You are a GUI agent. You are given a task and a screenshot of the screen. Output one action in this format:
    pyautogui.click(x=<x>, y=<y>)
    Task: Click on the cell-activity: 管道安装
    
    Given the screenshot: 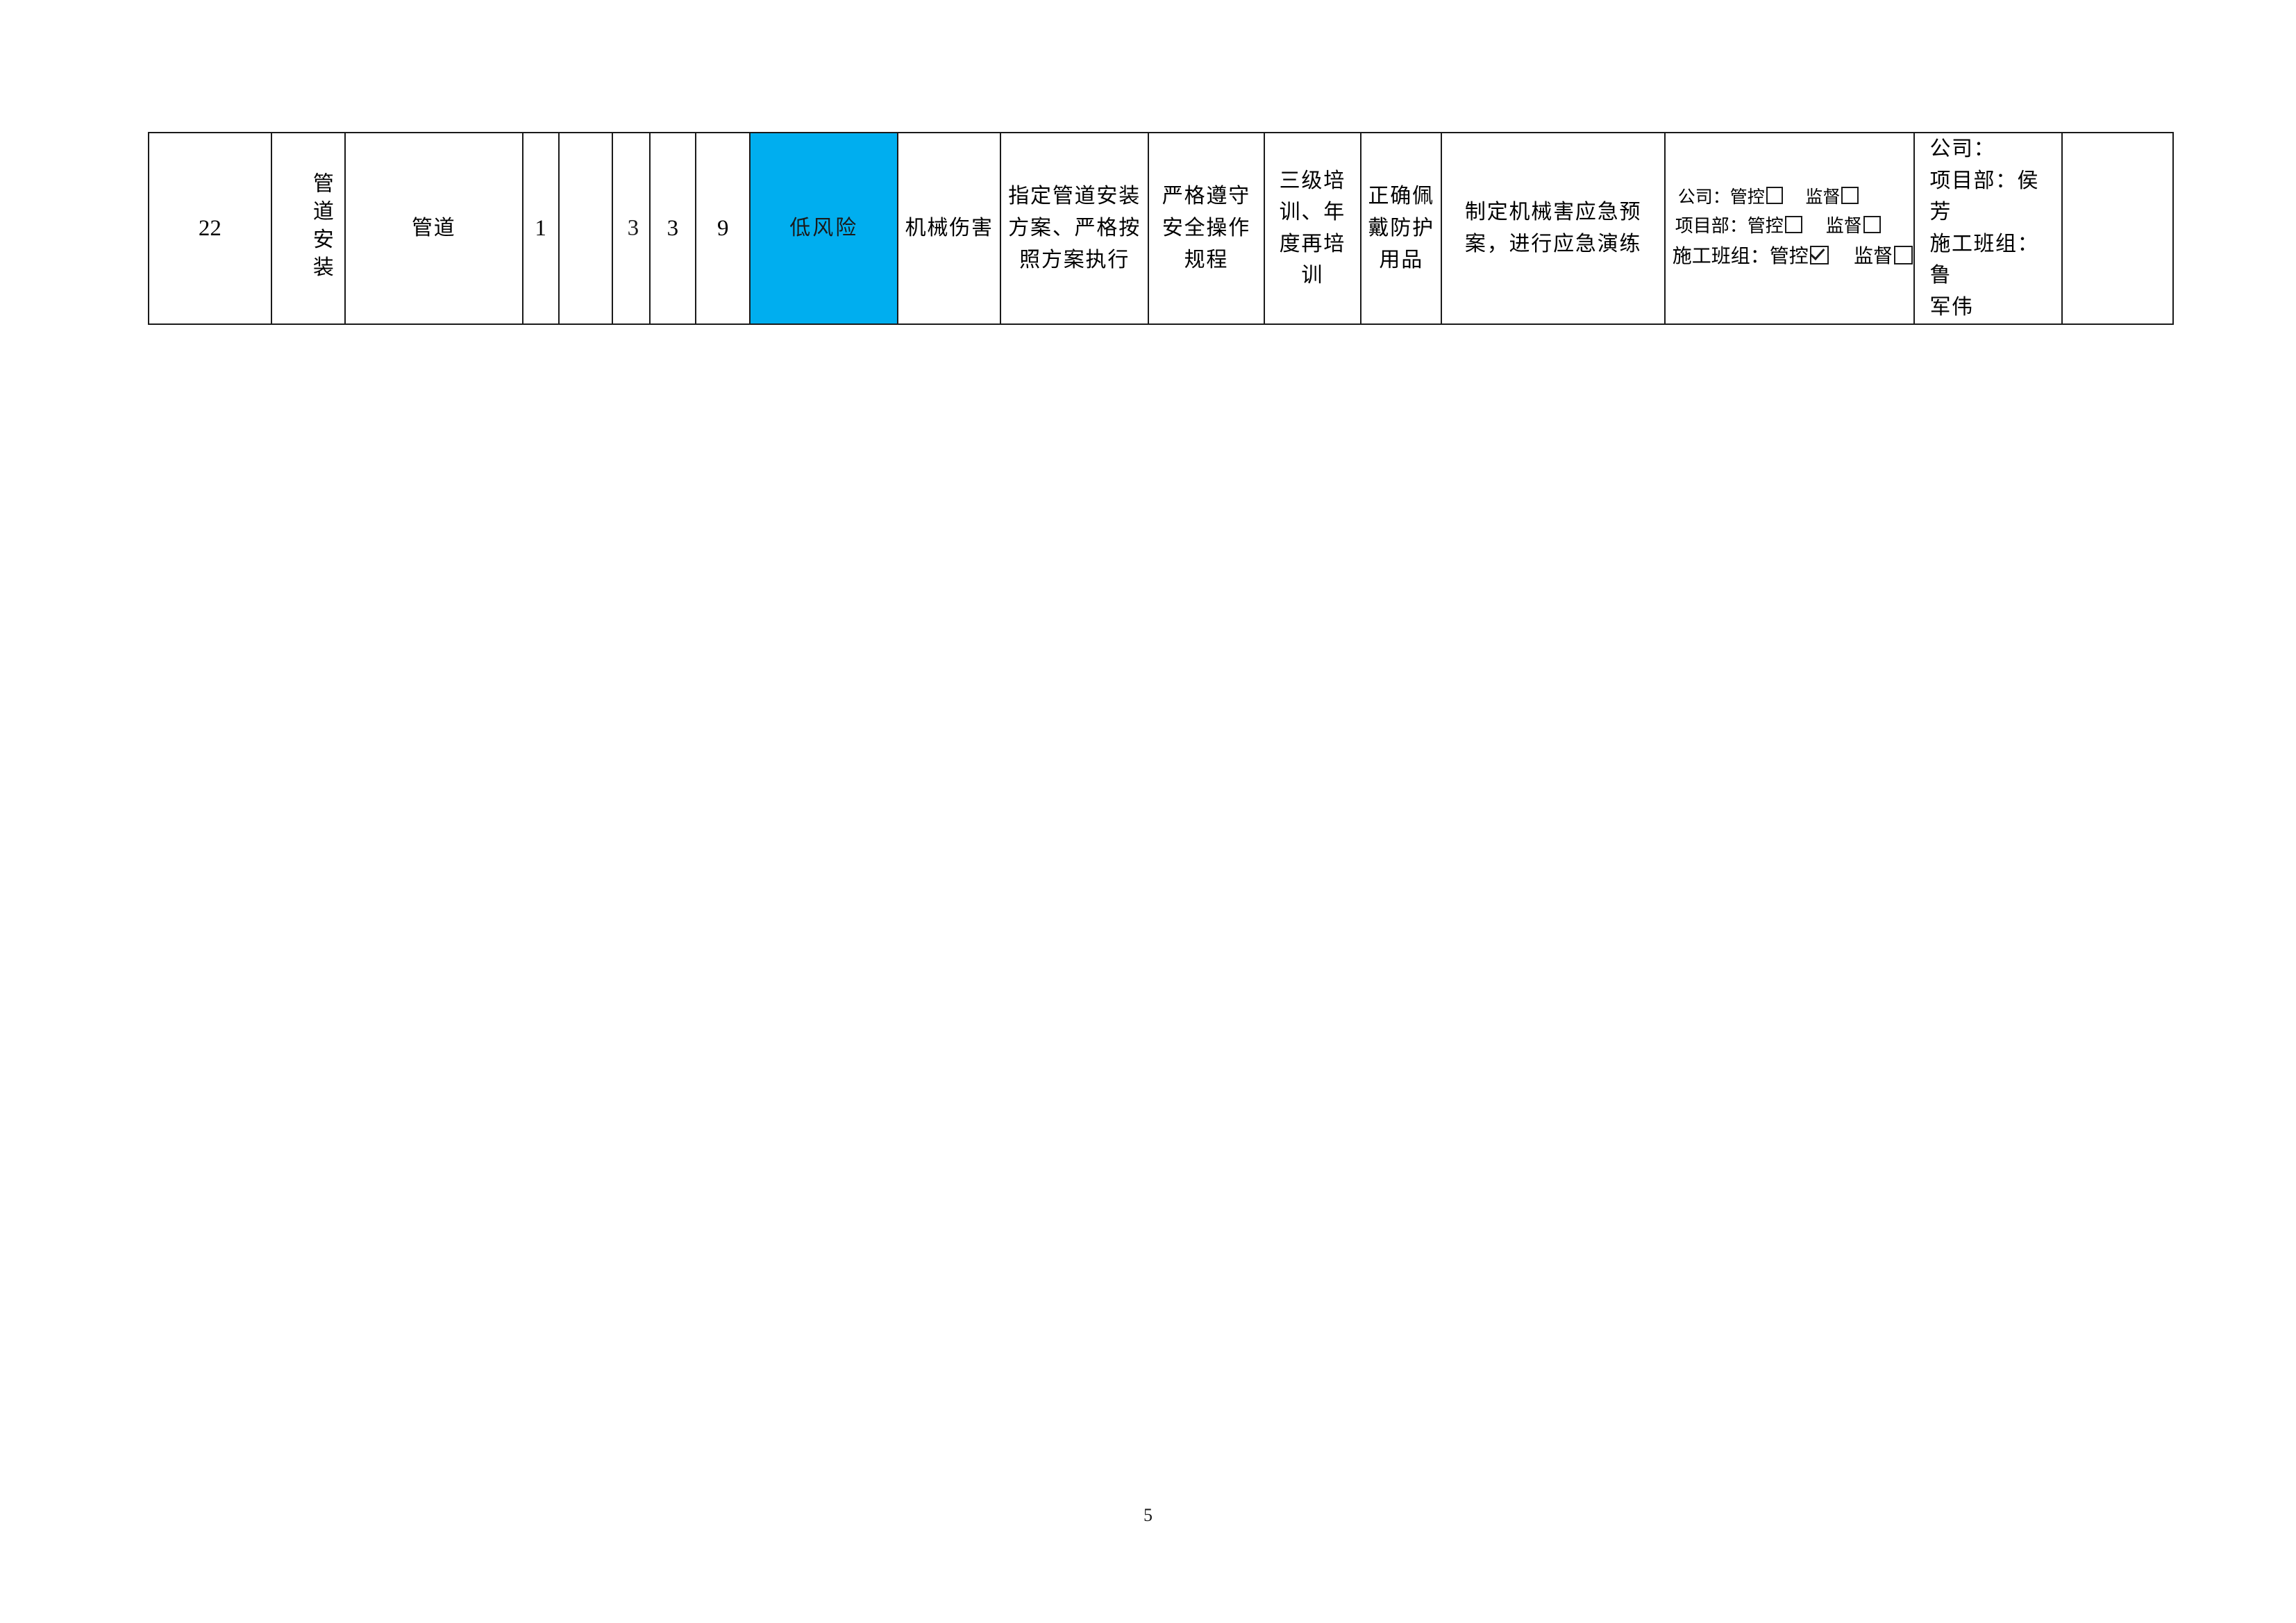 What is the action you would take?
    pyautogui.click(x=308, y=228)
    